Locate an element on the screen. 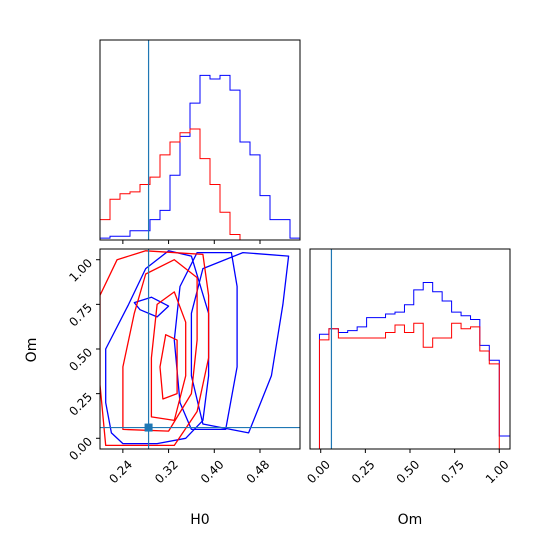 The width and height of the screenshot is (550, 550). histogram-h0-clip-group is located at coordinates (200, 140).